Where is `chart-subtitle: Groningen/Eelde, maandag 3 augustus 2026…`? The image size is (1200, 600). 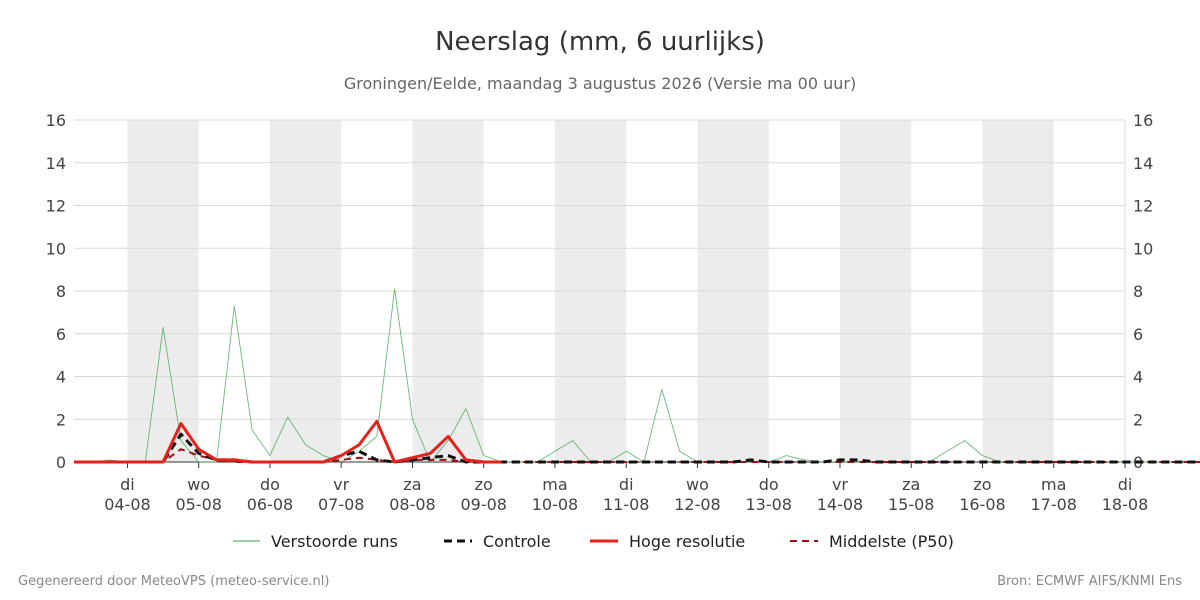
chart-subtitle: Groningen/Eelde, maandag 3 augustus 2026… is located at coordinates (600, 83).